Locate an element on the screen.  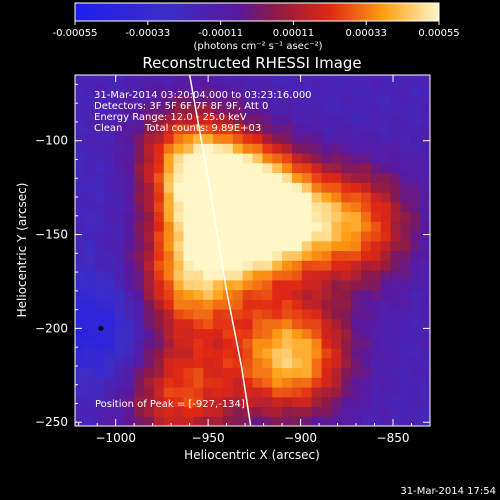
annotation-detectors: Detectors: 3F 5F 6F 7F 8F 9F, Att 0 is located at coordinates (181, 106).